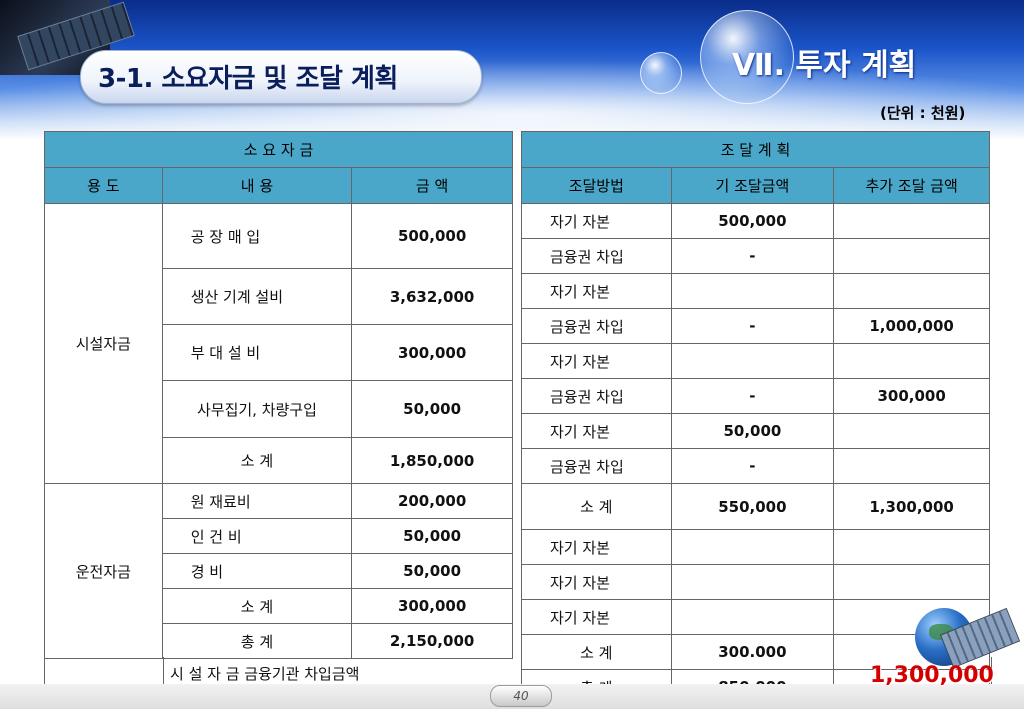 This screenshot has width=1024, height=709. What do you see at coordinates (911, 506) in the screenshot?
I see `subtotal-additional: 1,300,000` at bounding box center [911, 506].